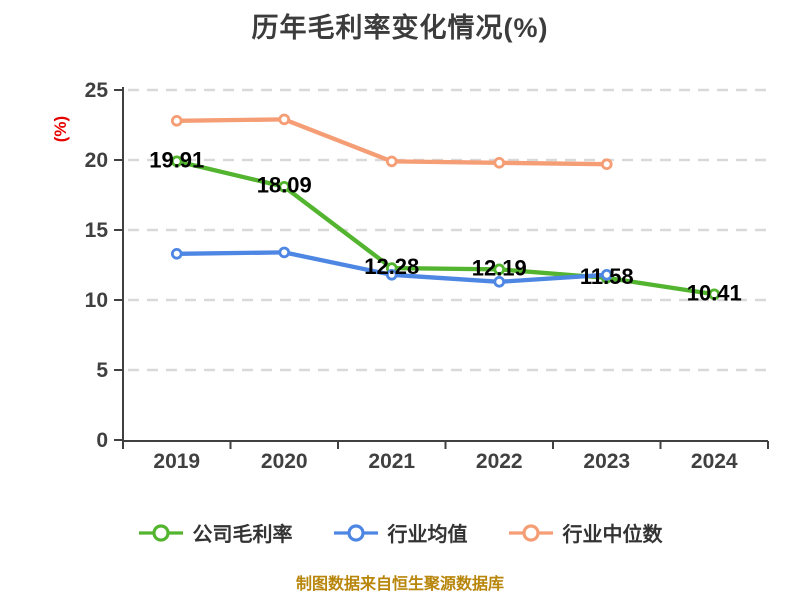 This screenshot has height=600, width=800. I want to click on svg-text: 15, so click(97, 230).